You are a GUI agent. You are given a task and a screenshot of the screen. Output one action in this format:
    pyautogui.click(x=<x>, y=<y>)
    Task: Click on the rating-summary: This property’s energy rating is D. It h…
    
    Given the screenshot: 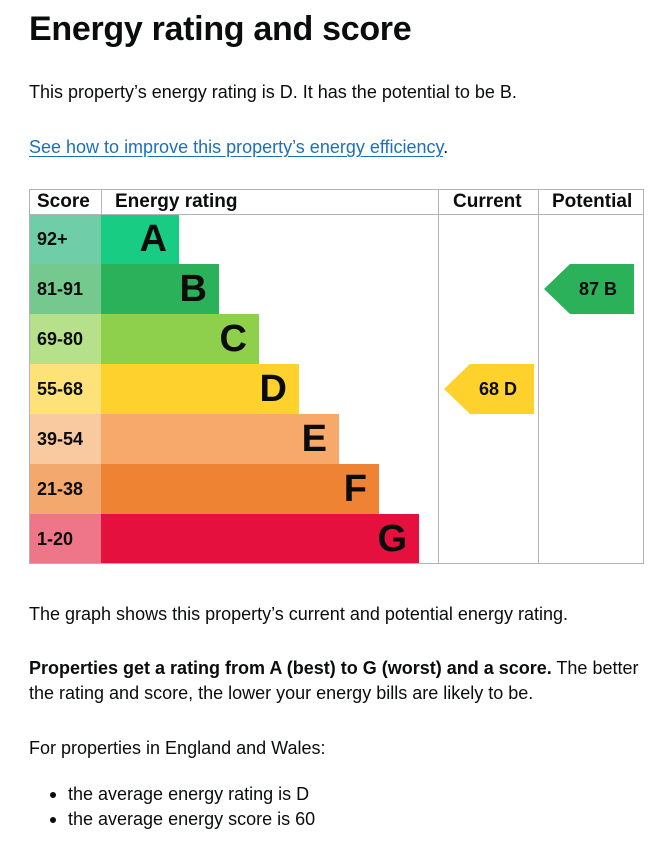 What is the action you would take?
    pyautogui.click(x=273, y=92)
    